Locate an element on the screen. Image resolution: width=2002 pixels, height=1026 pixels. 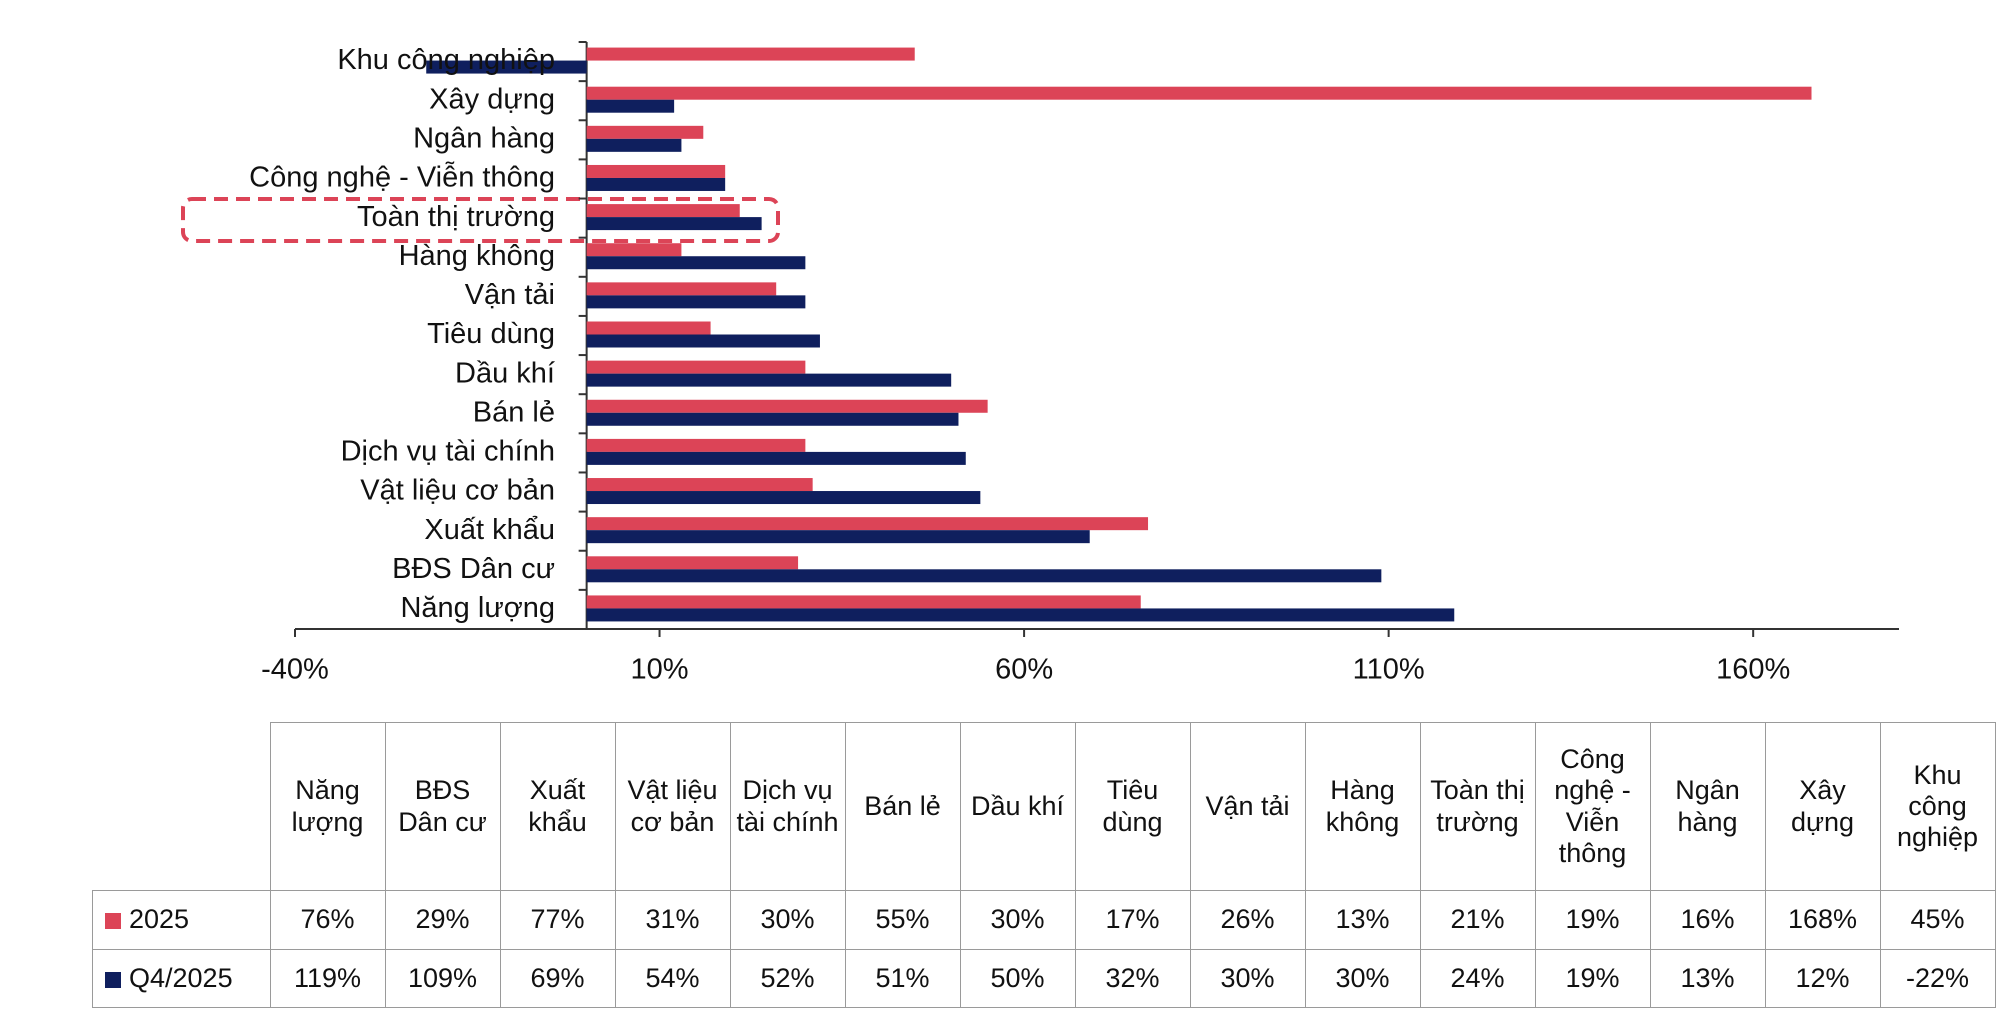
table-value: 77% is located at coordinates (557, 920).